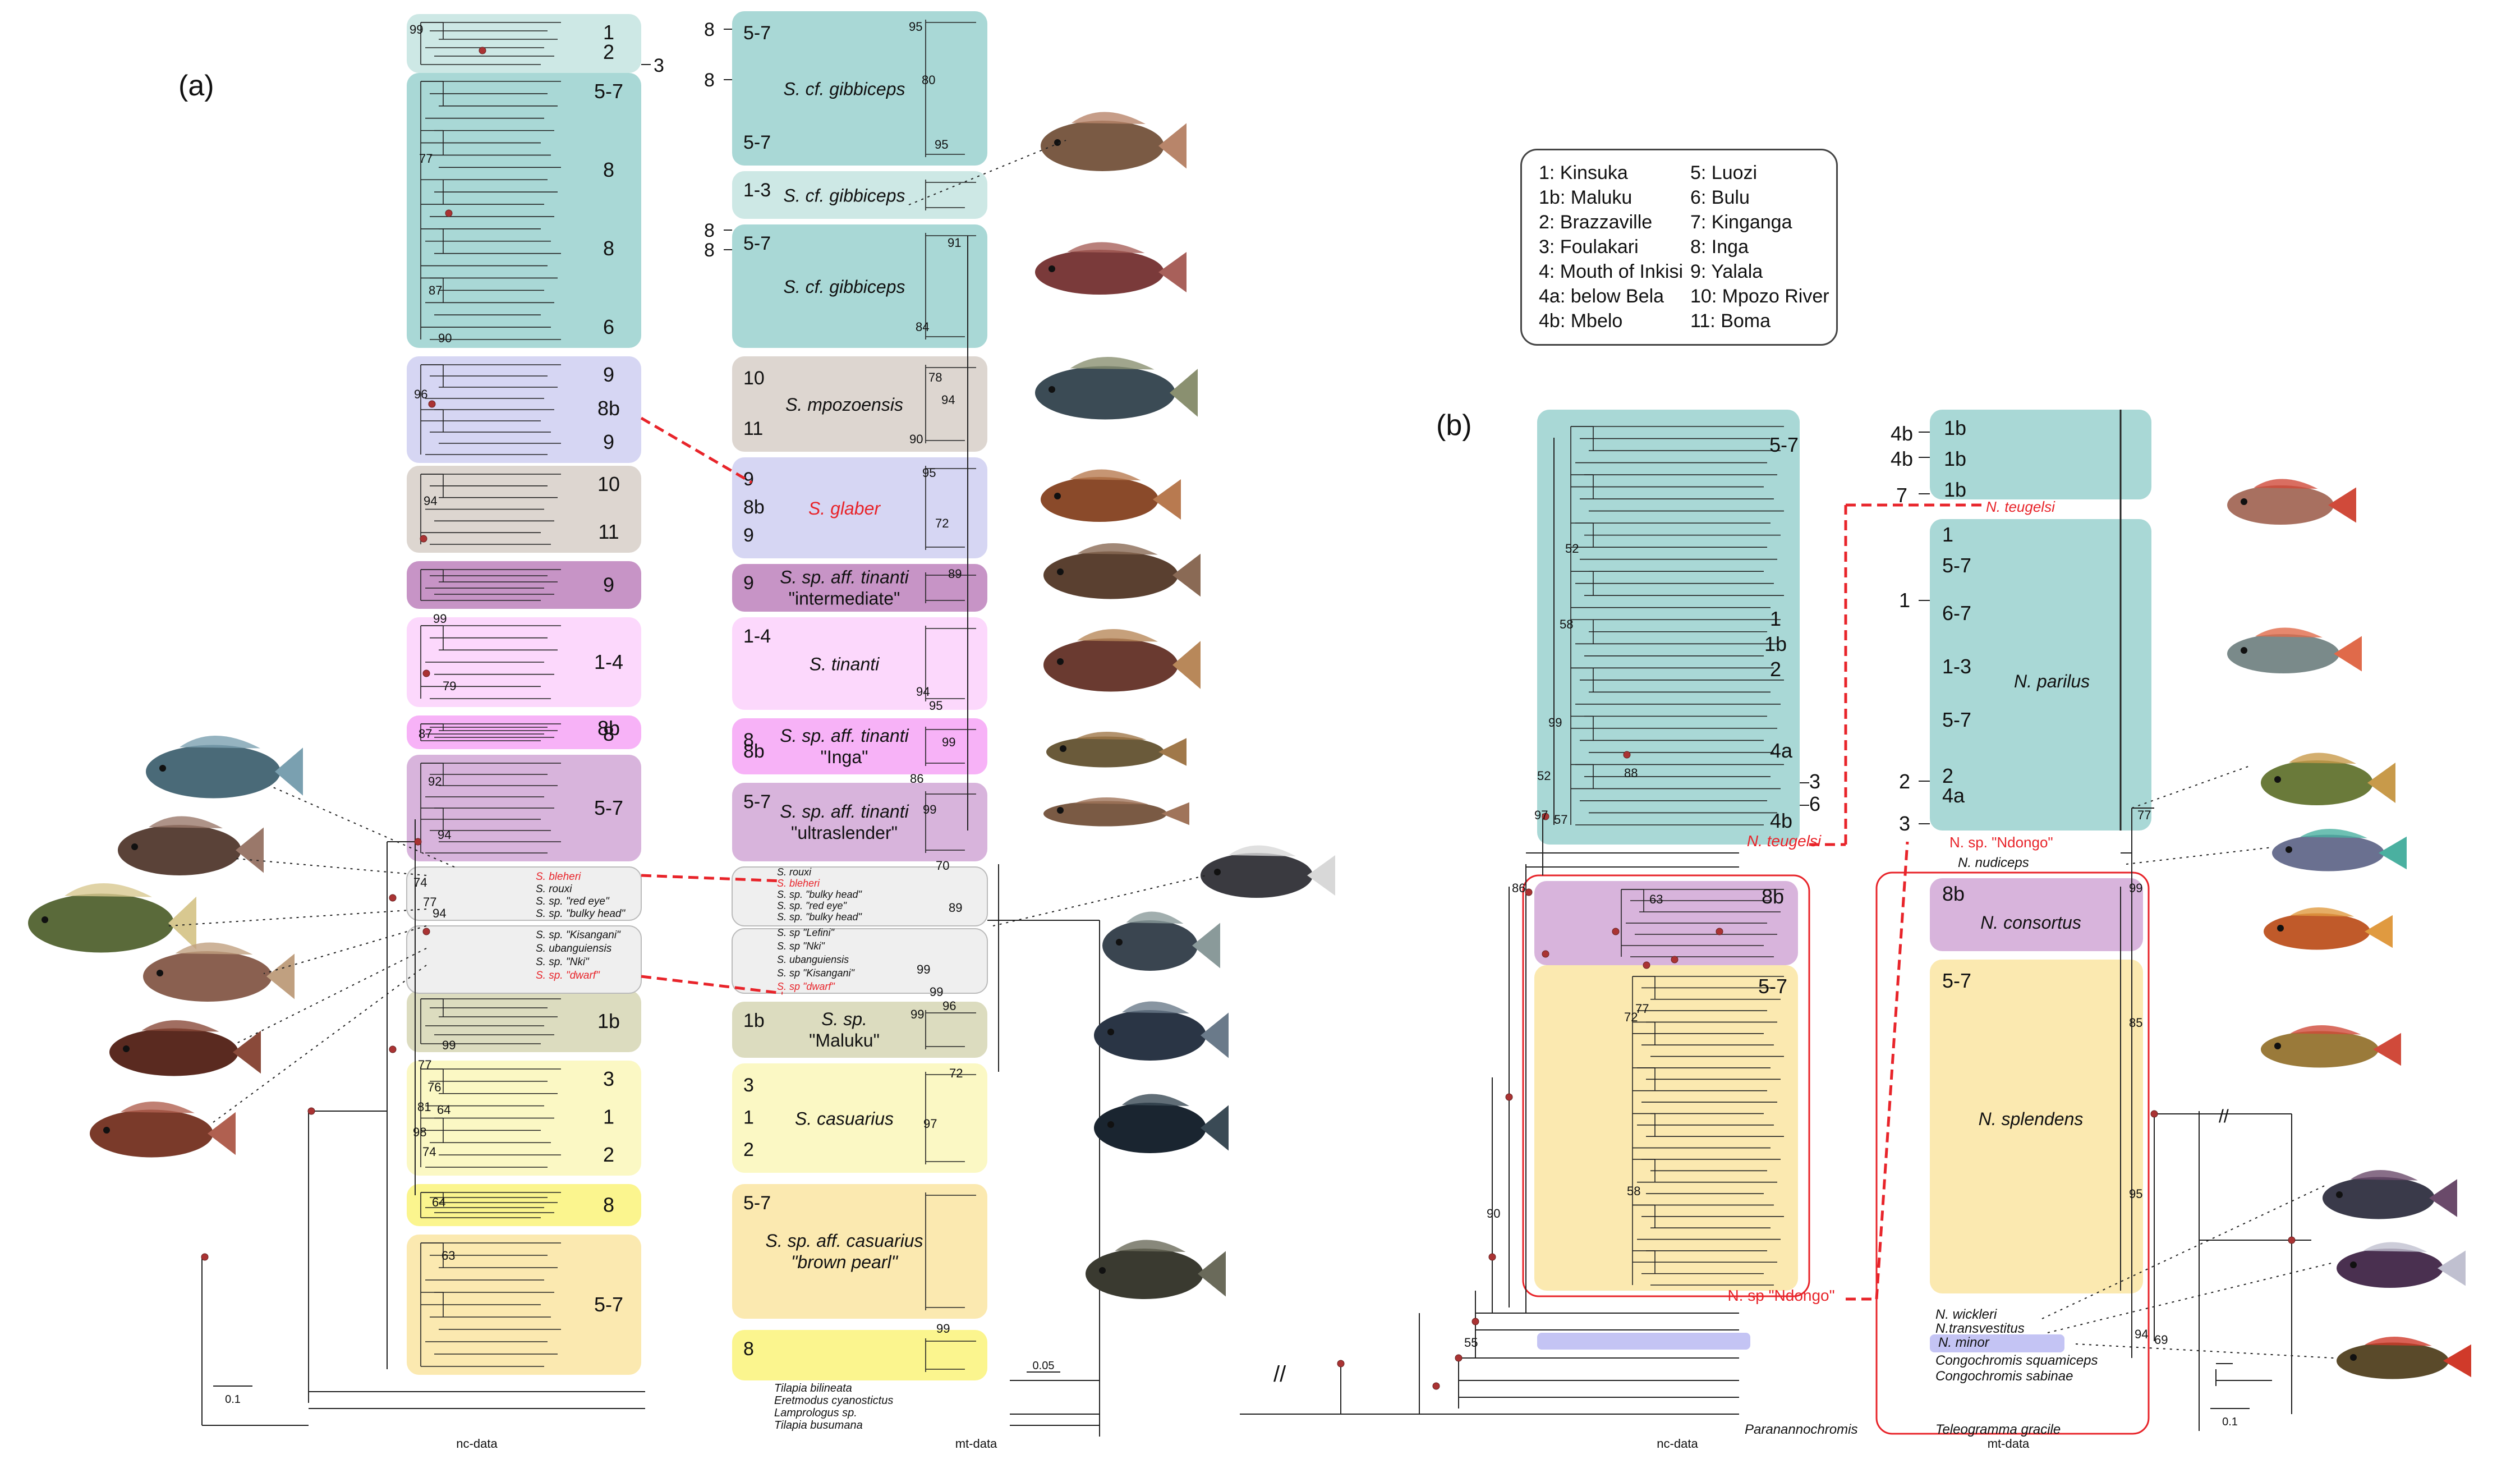 This screenshot has height=1459, width=2520. Describe the element at coordinates (916, 439) in the screenshot. I see `support-value: 90` at that location.